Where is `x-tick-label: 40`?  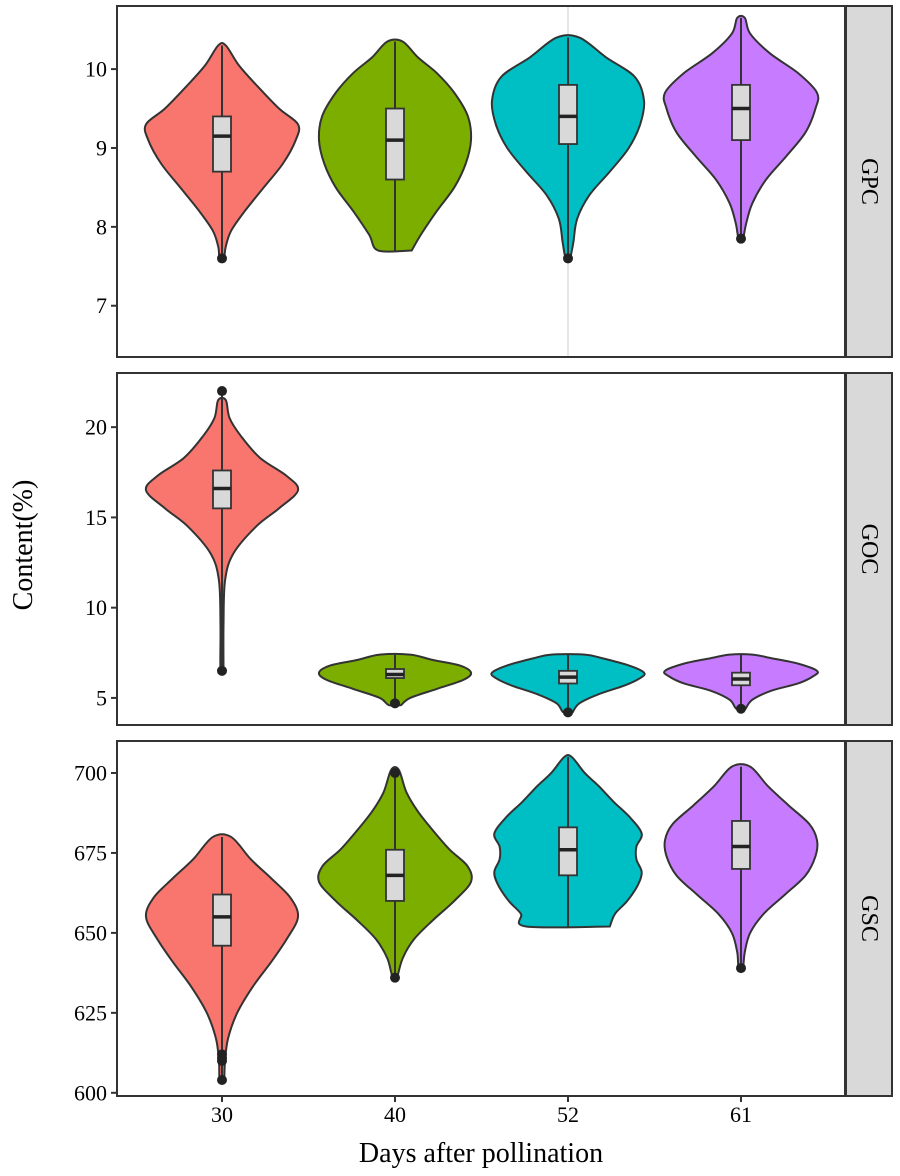 x-tick-label: 40 is located at coordinates (395, 1114).